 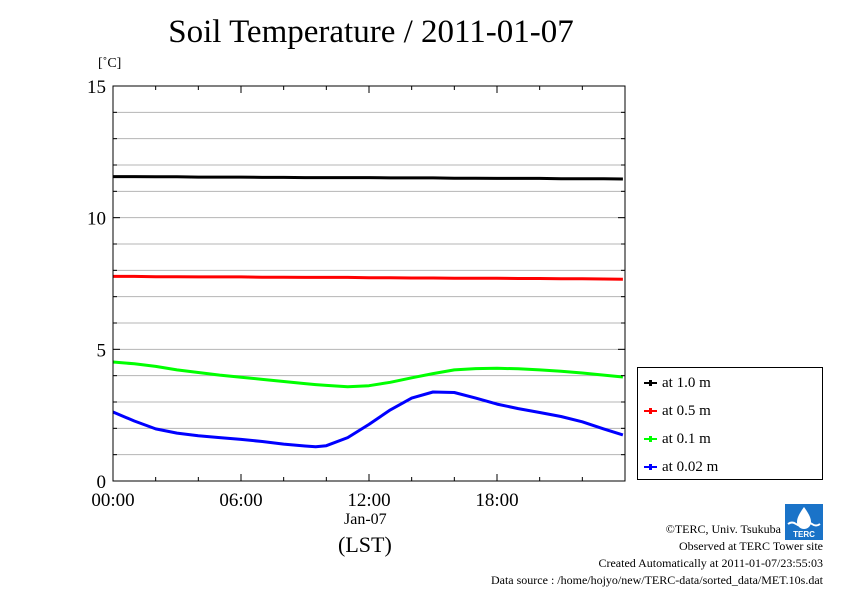 I want to click on legend-label: at 0.5 m, so click(x=686, y=410).